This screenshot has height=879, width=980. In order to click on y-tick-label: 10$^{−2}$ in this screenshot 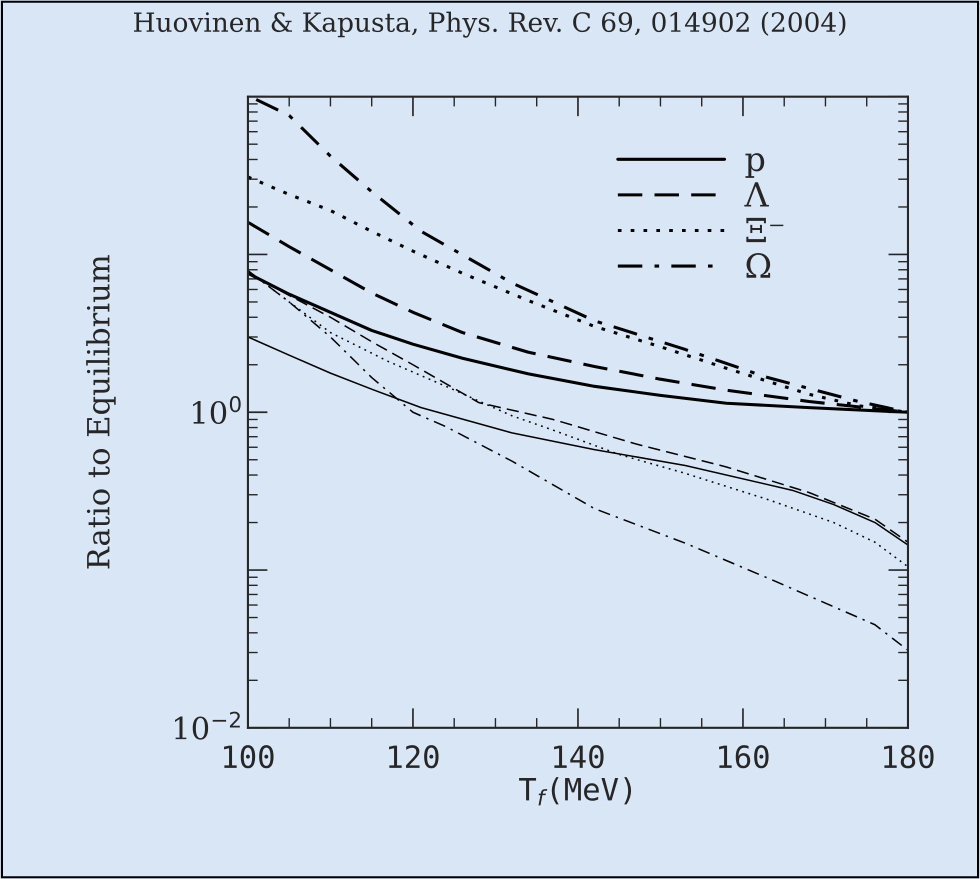, I will do `click(207, 726)`.